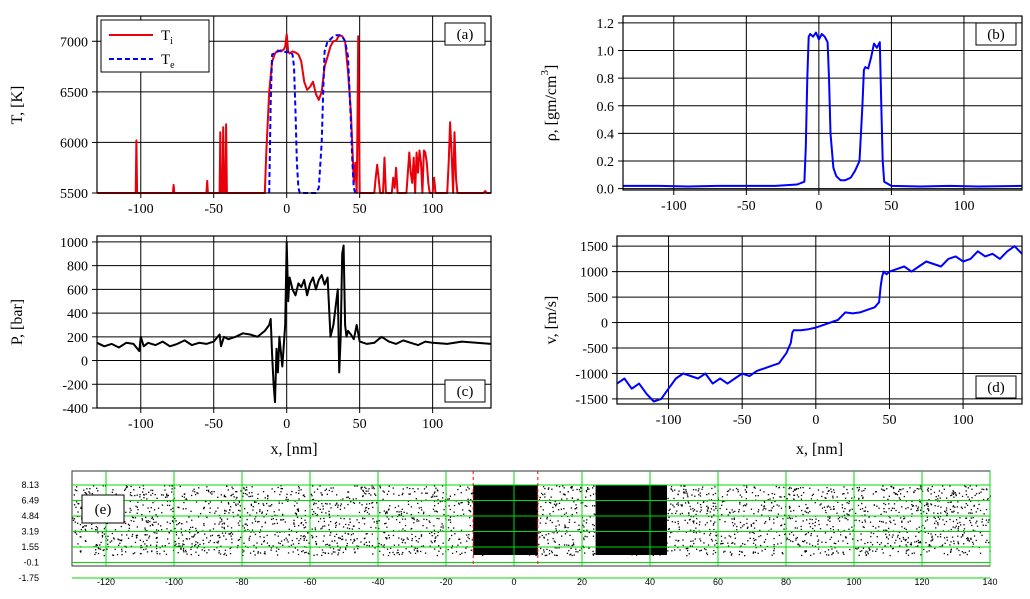 The image size is (1030, 599). Describe the element at coordinates (582, 582) in the screenshot. I see `snapshot-x-tick-label: 20` at that location.